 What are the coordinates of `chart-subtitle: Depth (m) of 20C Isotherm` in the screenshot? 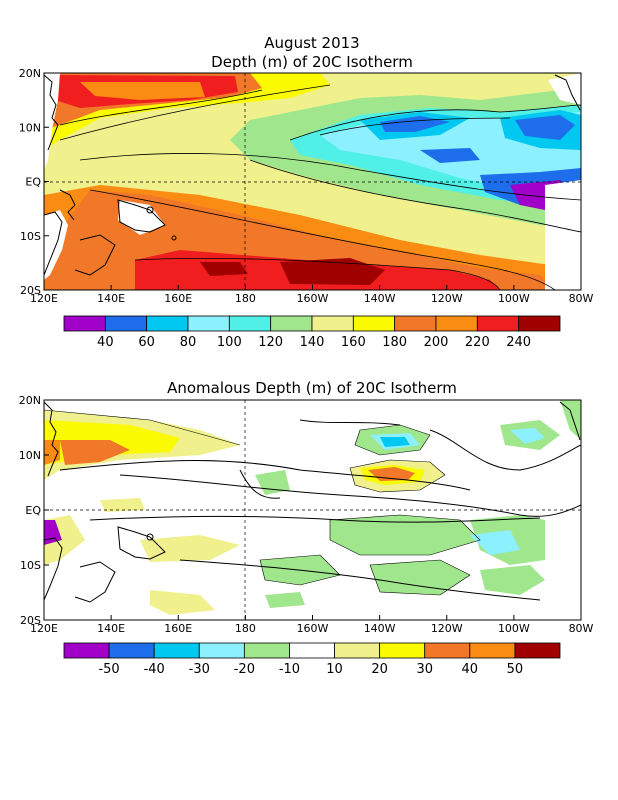 It's located at (312, 62).